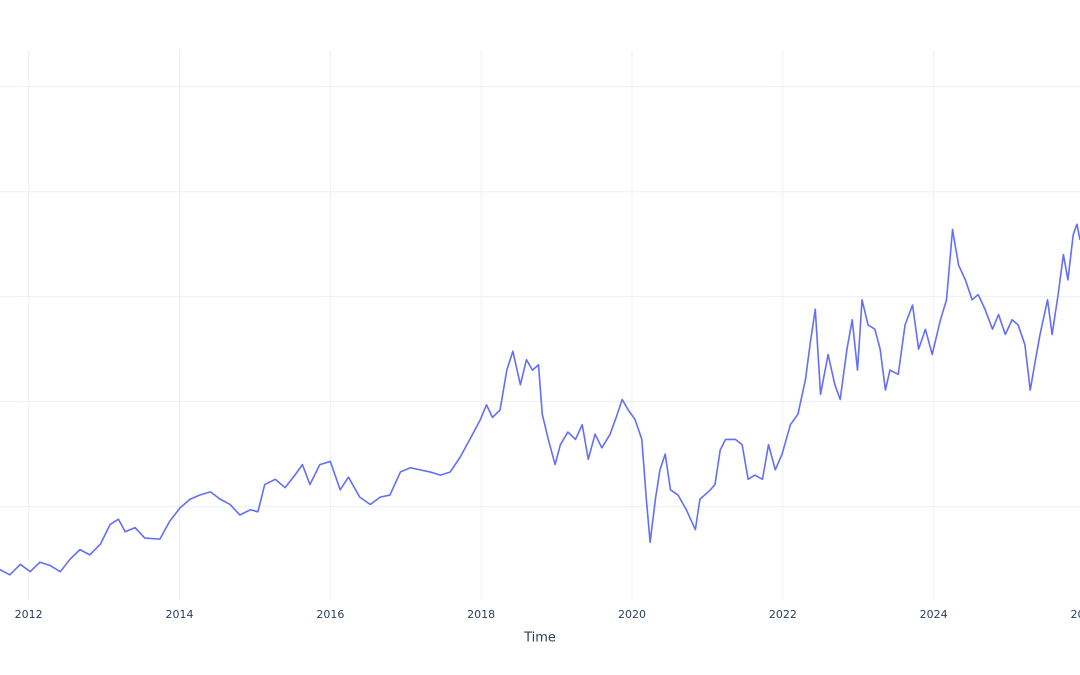  I want to click on x-tick-label: 2026, so click(1075, 614).